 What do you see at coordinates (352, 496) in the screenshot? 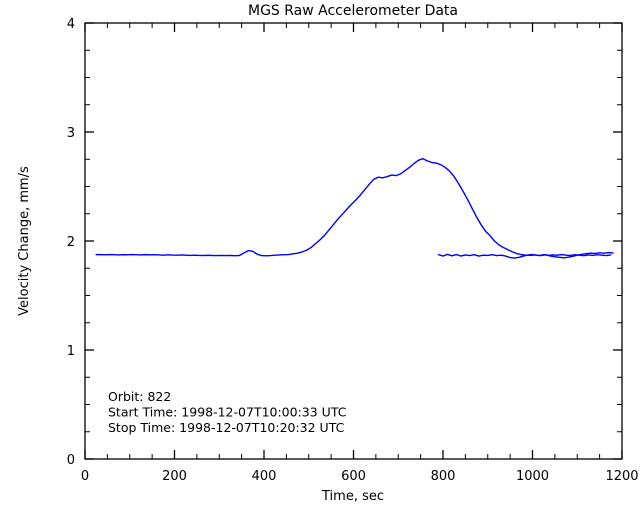
I see `x-axis-label: Time, sec` at bounding box center [352, 496].